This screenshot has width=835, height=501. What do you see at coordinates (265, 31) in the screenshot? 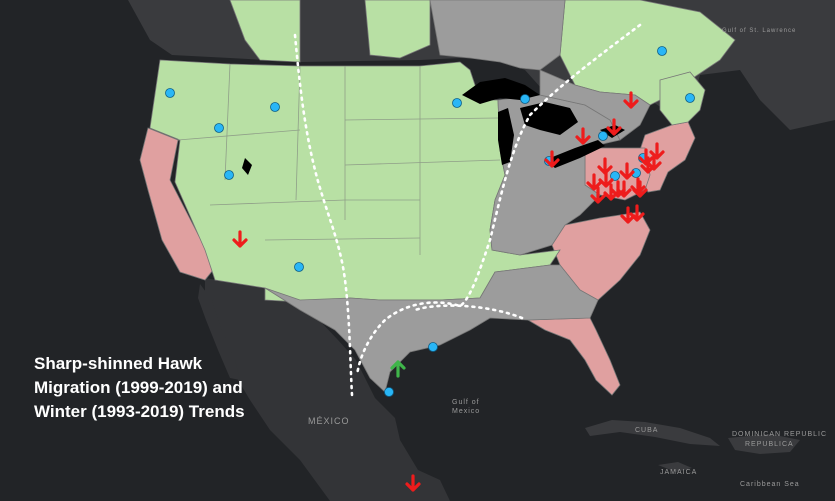
I see `state-bc-green` at bounding box center [265, 31].